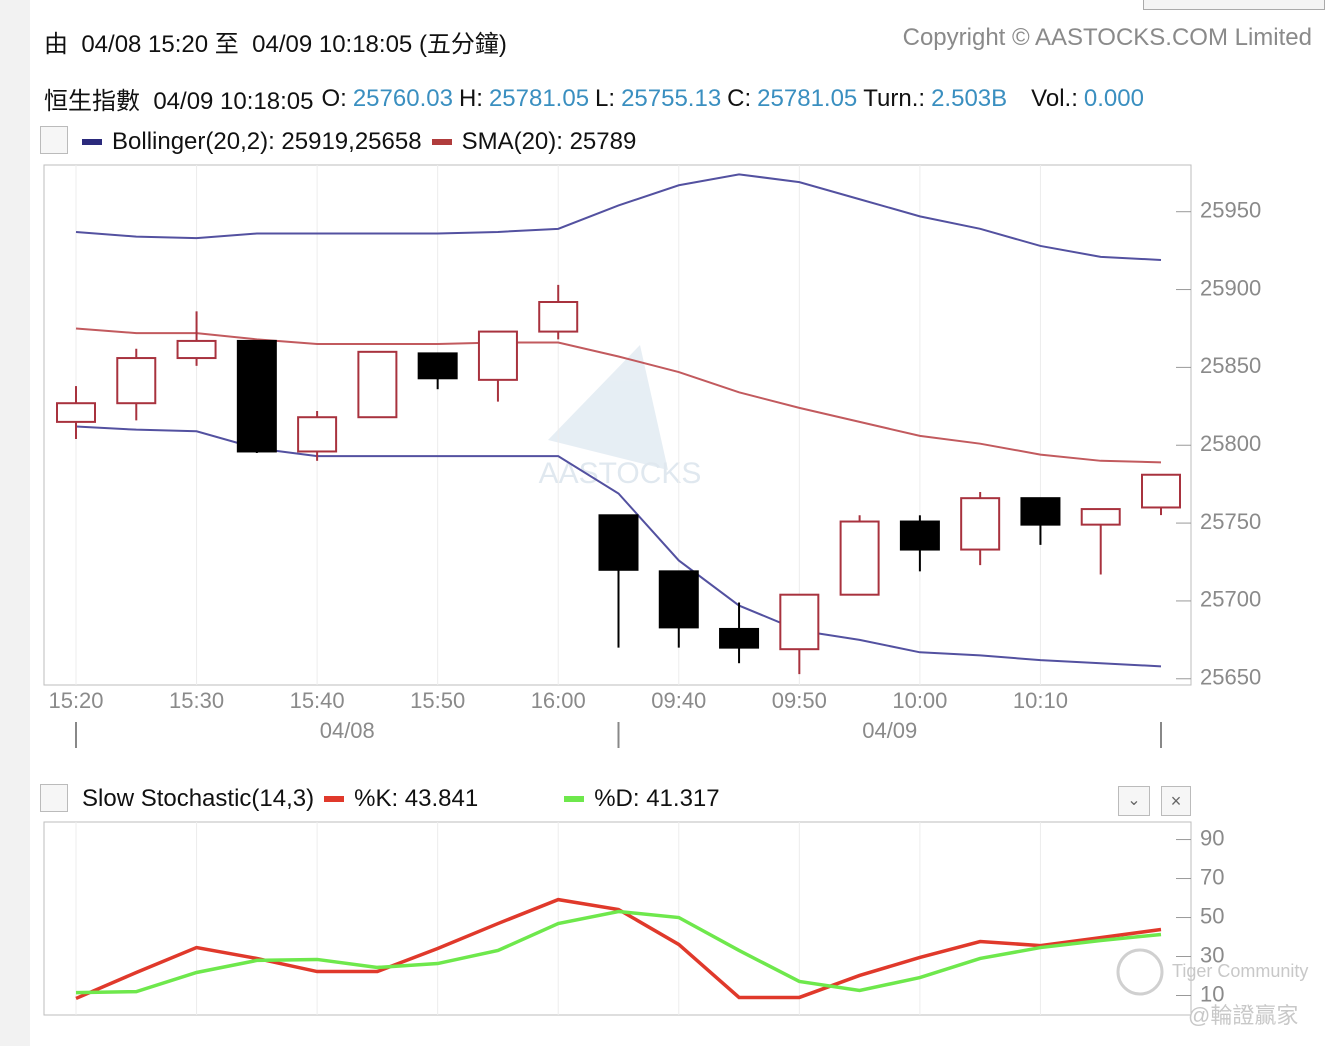 The height and width of the screenshot is (1046, 1332). Describe the element at coordinates (1212, 915) in the screenshot. I see `y-tick-label: 50` at that location.